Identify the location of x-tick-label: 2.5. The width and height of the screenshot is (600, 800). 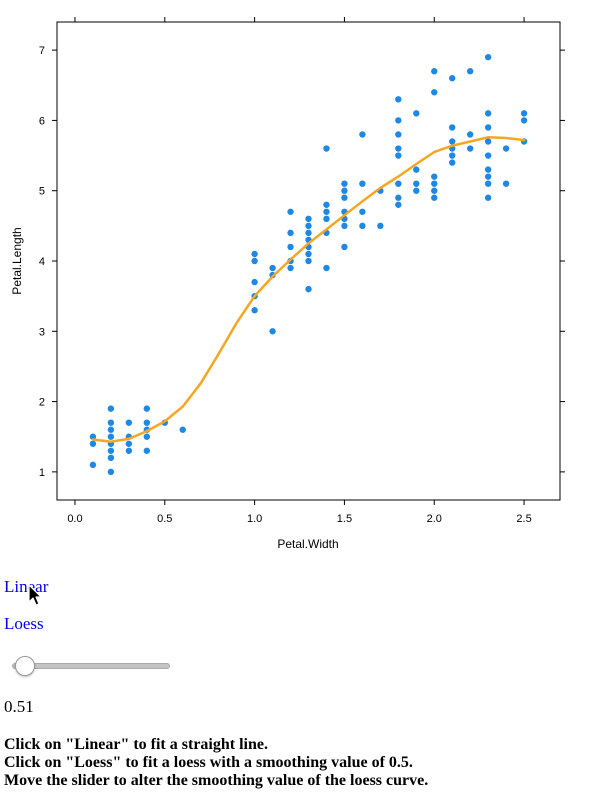
(523, 519).